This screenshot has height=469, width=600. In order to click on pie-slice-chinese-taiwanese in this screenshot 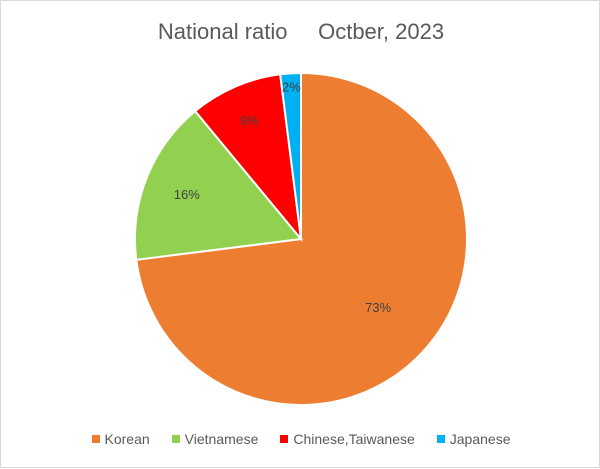, I will do `click(248, 158)`.